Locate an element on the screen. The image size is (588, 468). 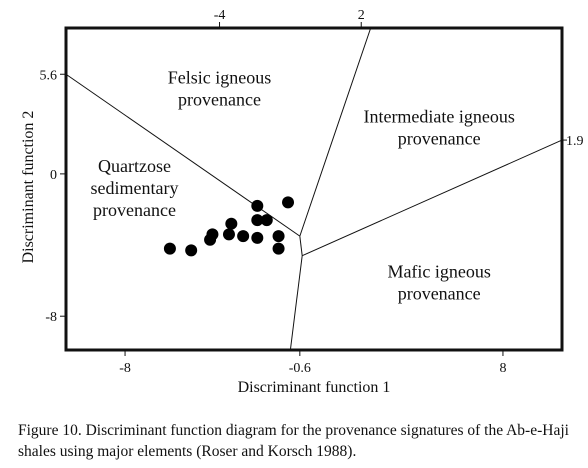
x-axis-label: Discriminant function 1 is located at coordinates (314, 387).